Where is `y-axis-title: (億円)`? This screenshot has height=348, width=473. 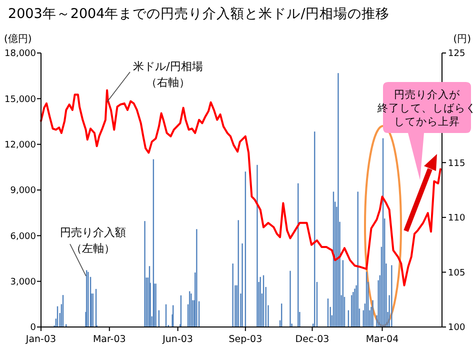
y-axis-title: (億円) is located at coordinates (18, 39).